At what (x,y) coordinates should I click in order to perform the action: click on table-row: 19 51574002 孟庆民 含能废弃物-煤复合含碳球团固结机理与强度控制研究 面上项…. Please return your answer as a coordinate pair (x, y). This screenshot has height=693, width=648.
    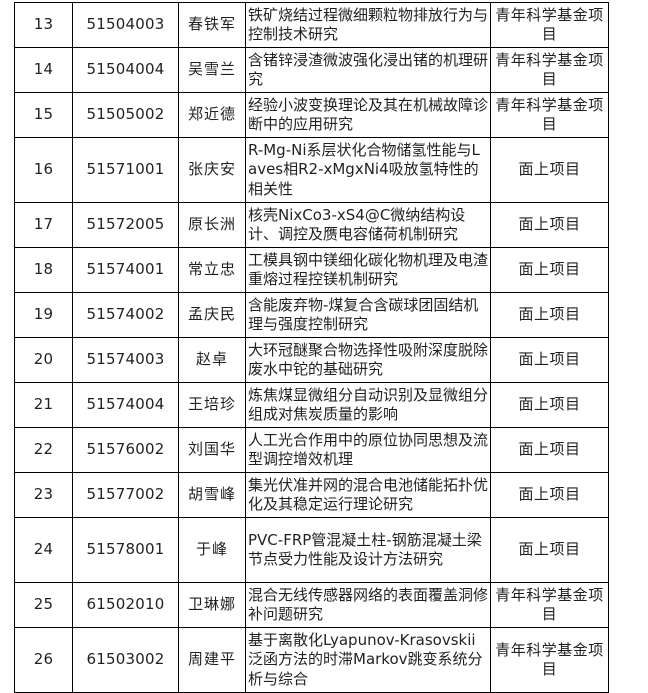
    Looking at the image, I should click on (311, 315).